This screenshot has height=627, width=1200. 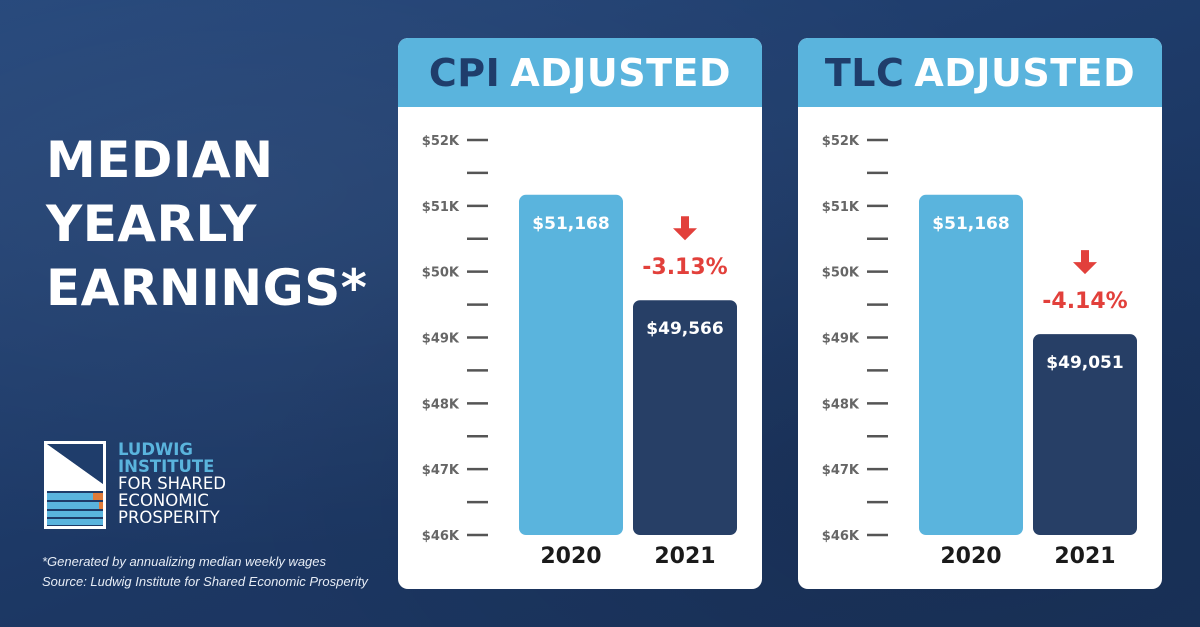 What do you see at coordinates (151, 224) in the screenshot?
I see `headline-line-2: YEARLY` at bounding box center [151, 224].